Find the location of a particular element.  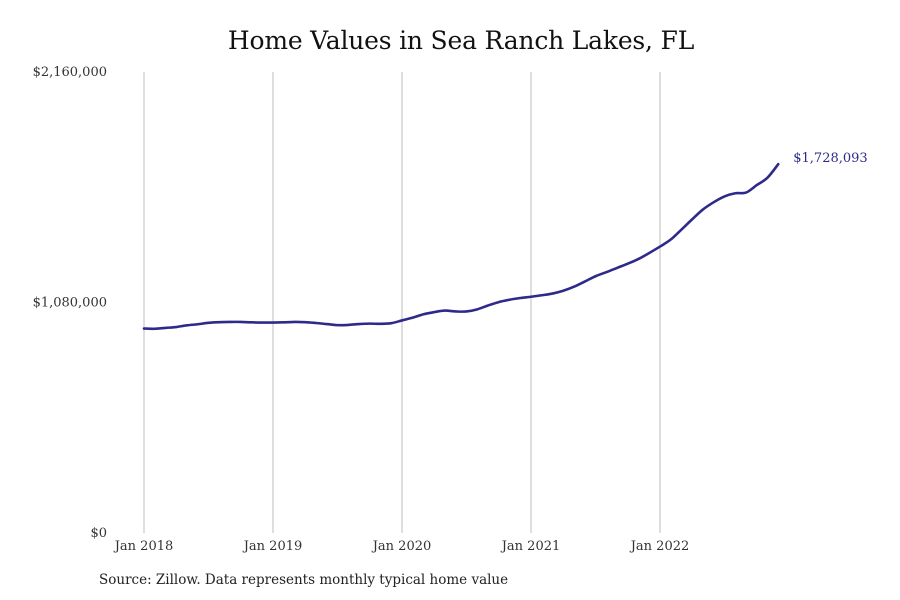

x-axis-tick-labels: Jan 2018 Jan 2019 Jan 2020 Jan 2021 Jan 2022 is located at coordinates (401, 546).